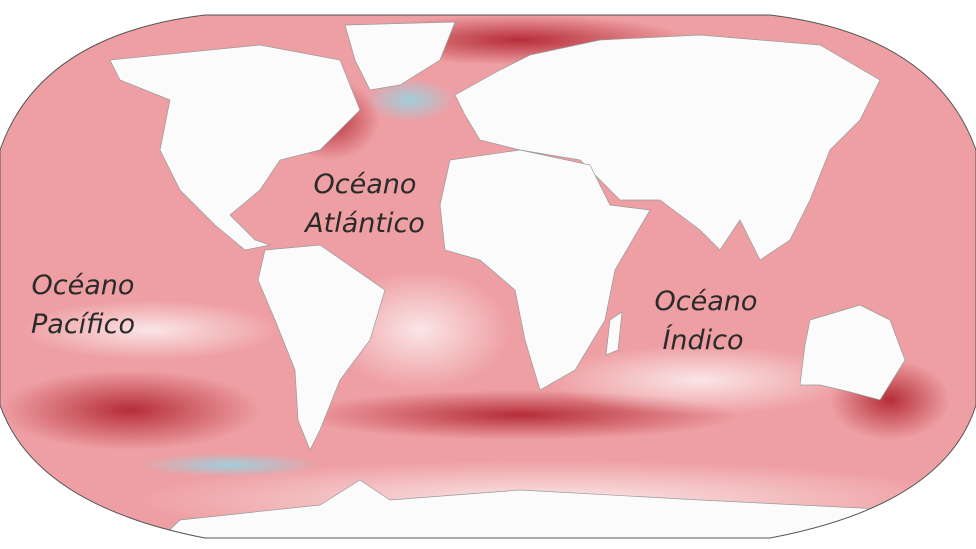  I want to click on greenland, so click(400, 56).